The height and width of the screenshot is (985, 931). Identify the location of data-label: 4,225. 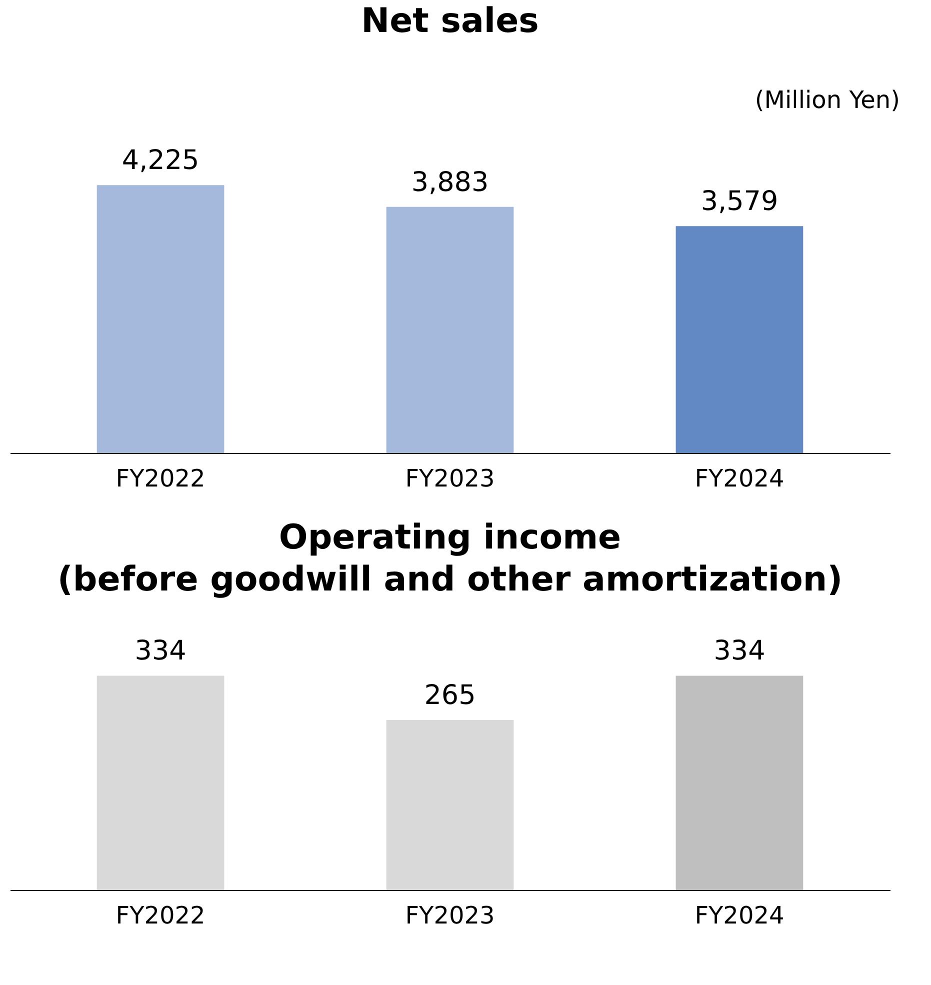
(161, 160).